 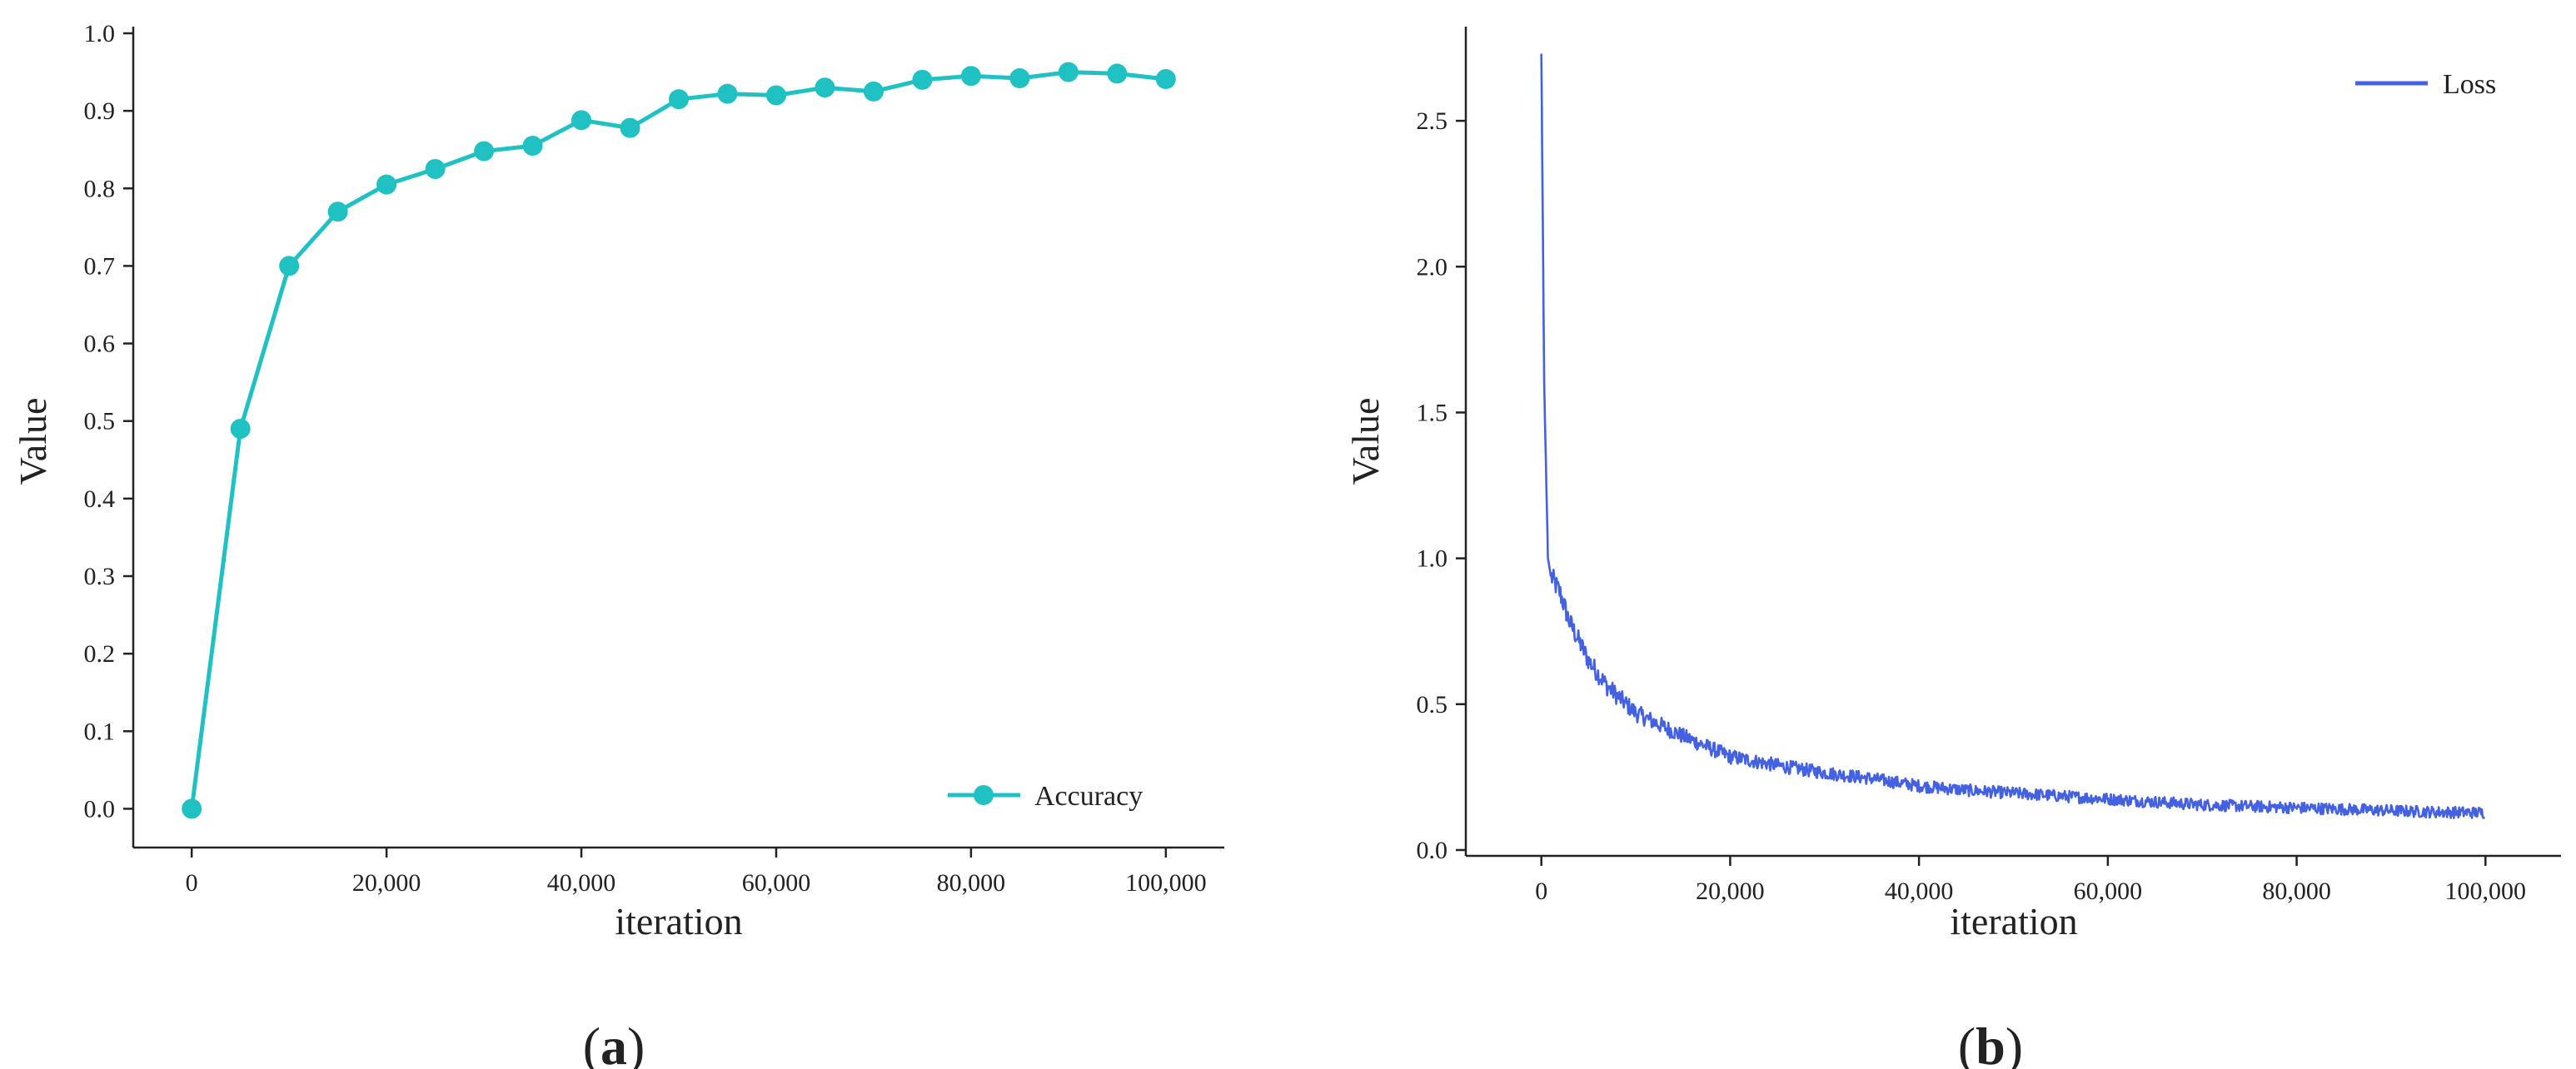 What do you see at coordinates (984, 795) in the screenshot?
I see `legend-marker` at bounding box center [984, 795].